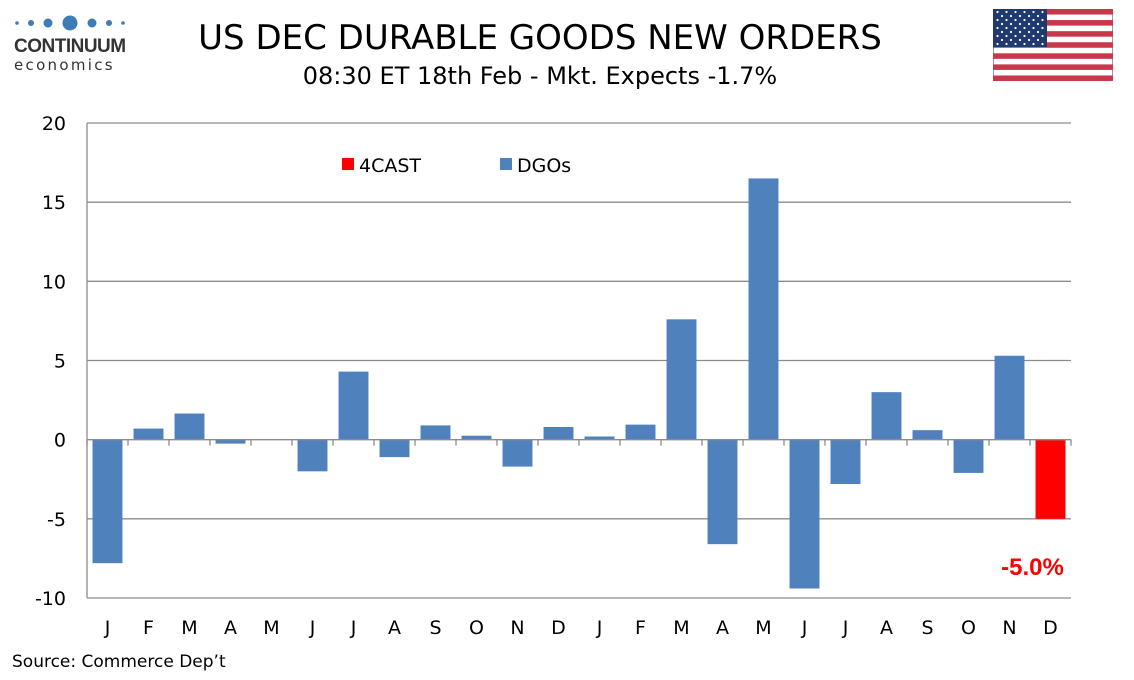 Image resolution: width=1134 pixels, height=680 pixels. I want to click on y-tick-label: 15, so click(54, 203).